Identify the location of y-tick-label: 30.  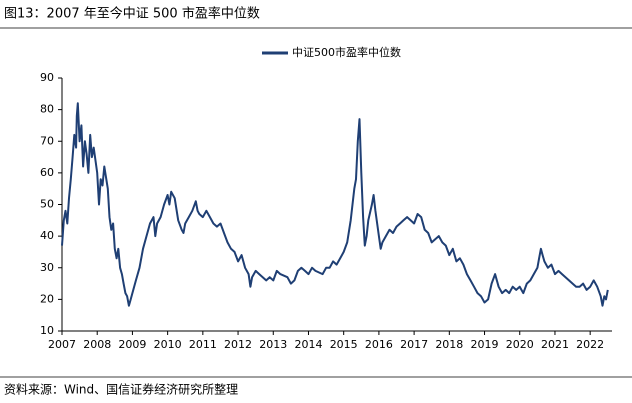
(47, 267).